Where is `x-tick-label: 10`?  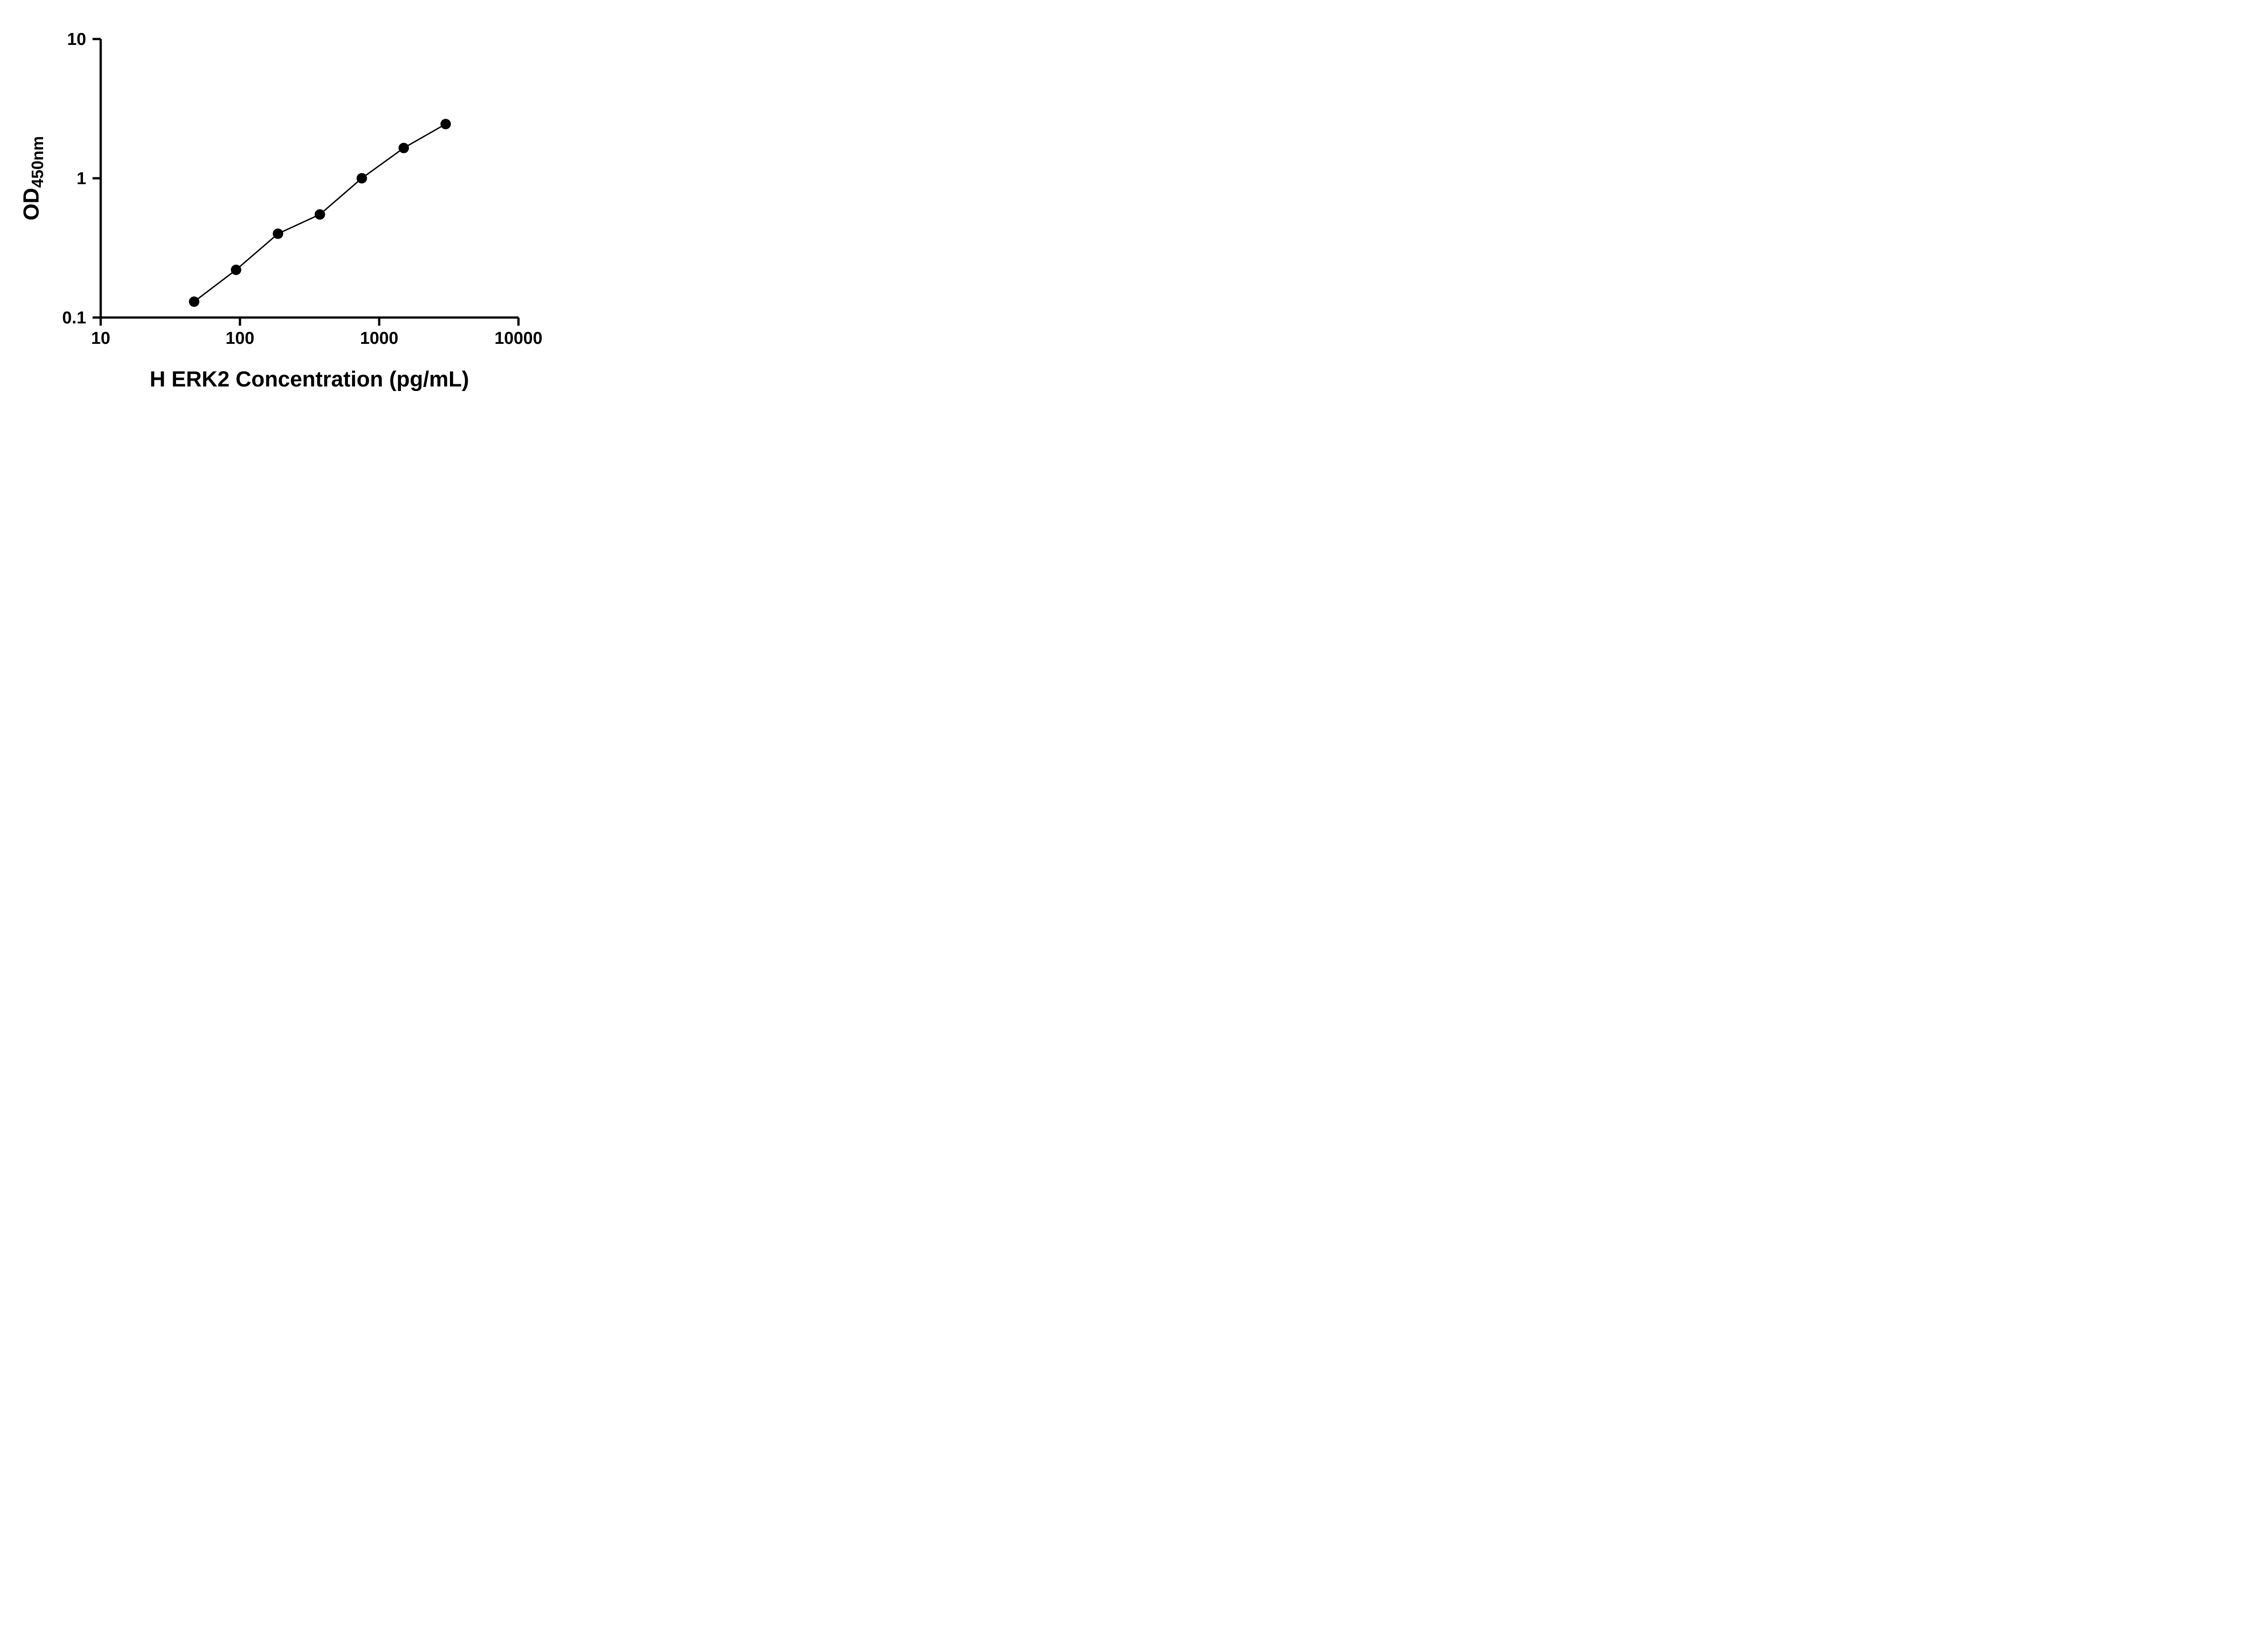 x-tick-label: 10 is located at coordinates (101, 338).